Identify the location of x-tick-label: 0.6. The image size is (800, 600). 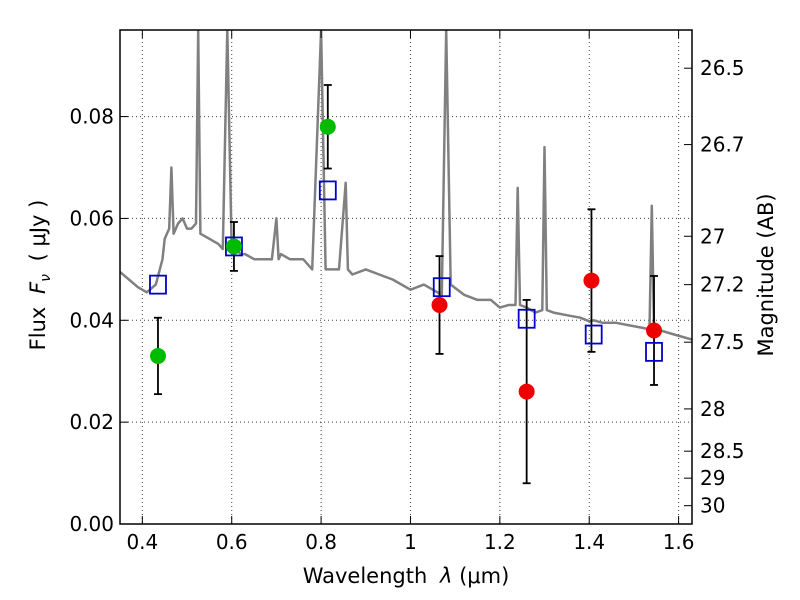
(232, 542).